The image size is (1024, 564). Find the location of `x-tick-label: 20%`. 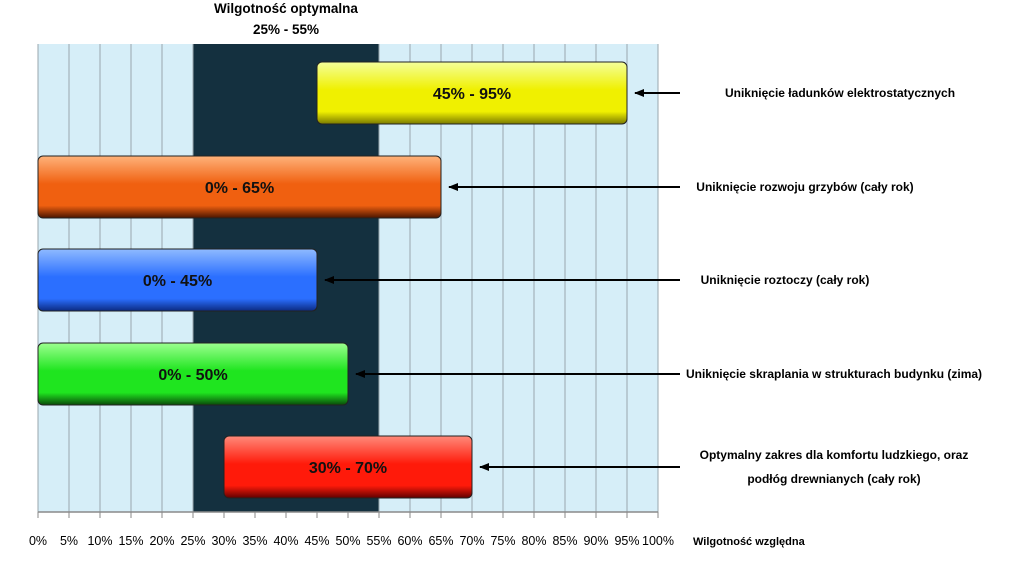

x-tick-label: 20% is located at coordinates (161, 541).